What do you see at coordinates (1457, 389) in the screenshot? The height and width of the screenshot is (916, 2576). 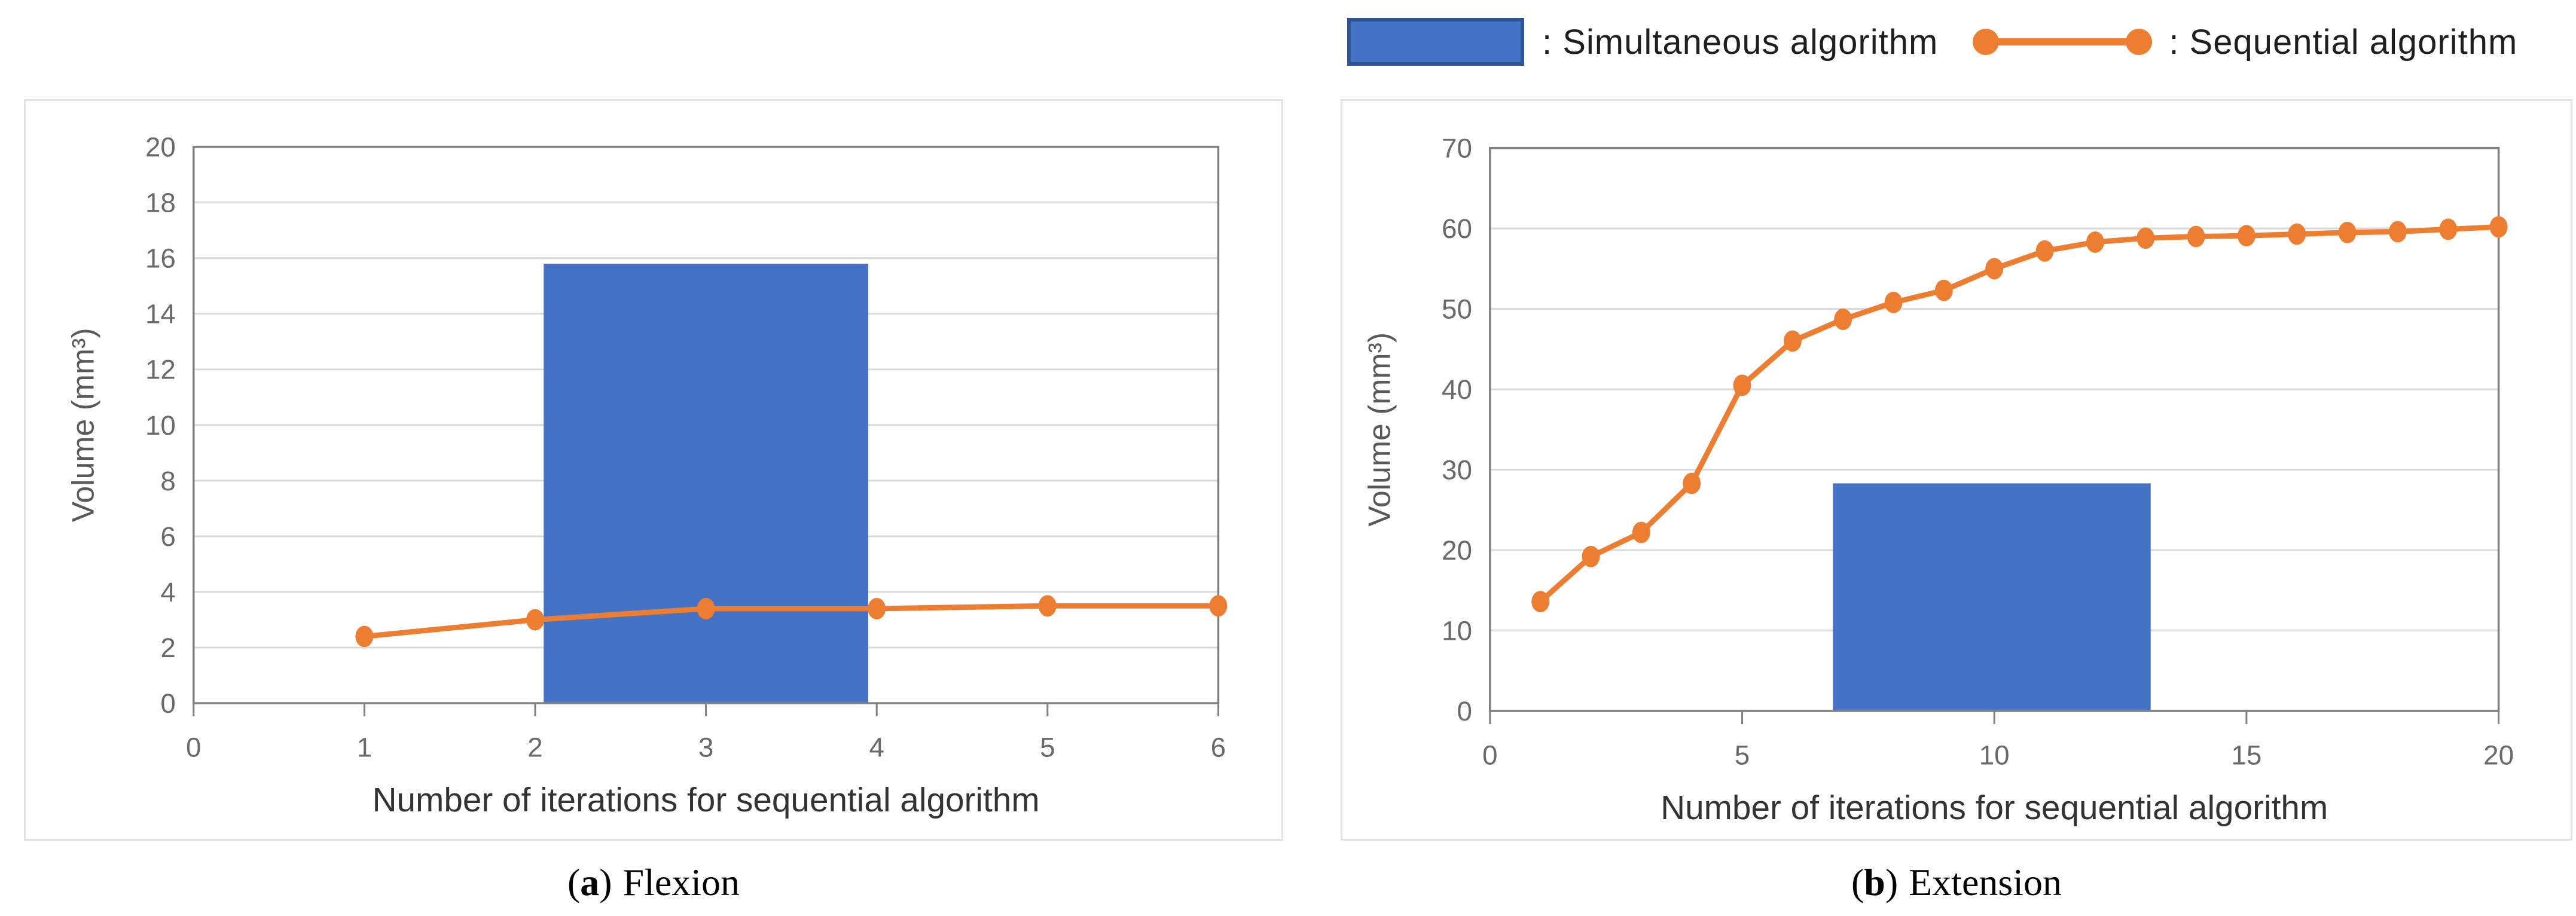 I see `y-tick-label: 40` at bounding box center [1457, 389].